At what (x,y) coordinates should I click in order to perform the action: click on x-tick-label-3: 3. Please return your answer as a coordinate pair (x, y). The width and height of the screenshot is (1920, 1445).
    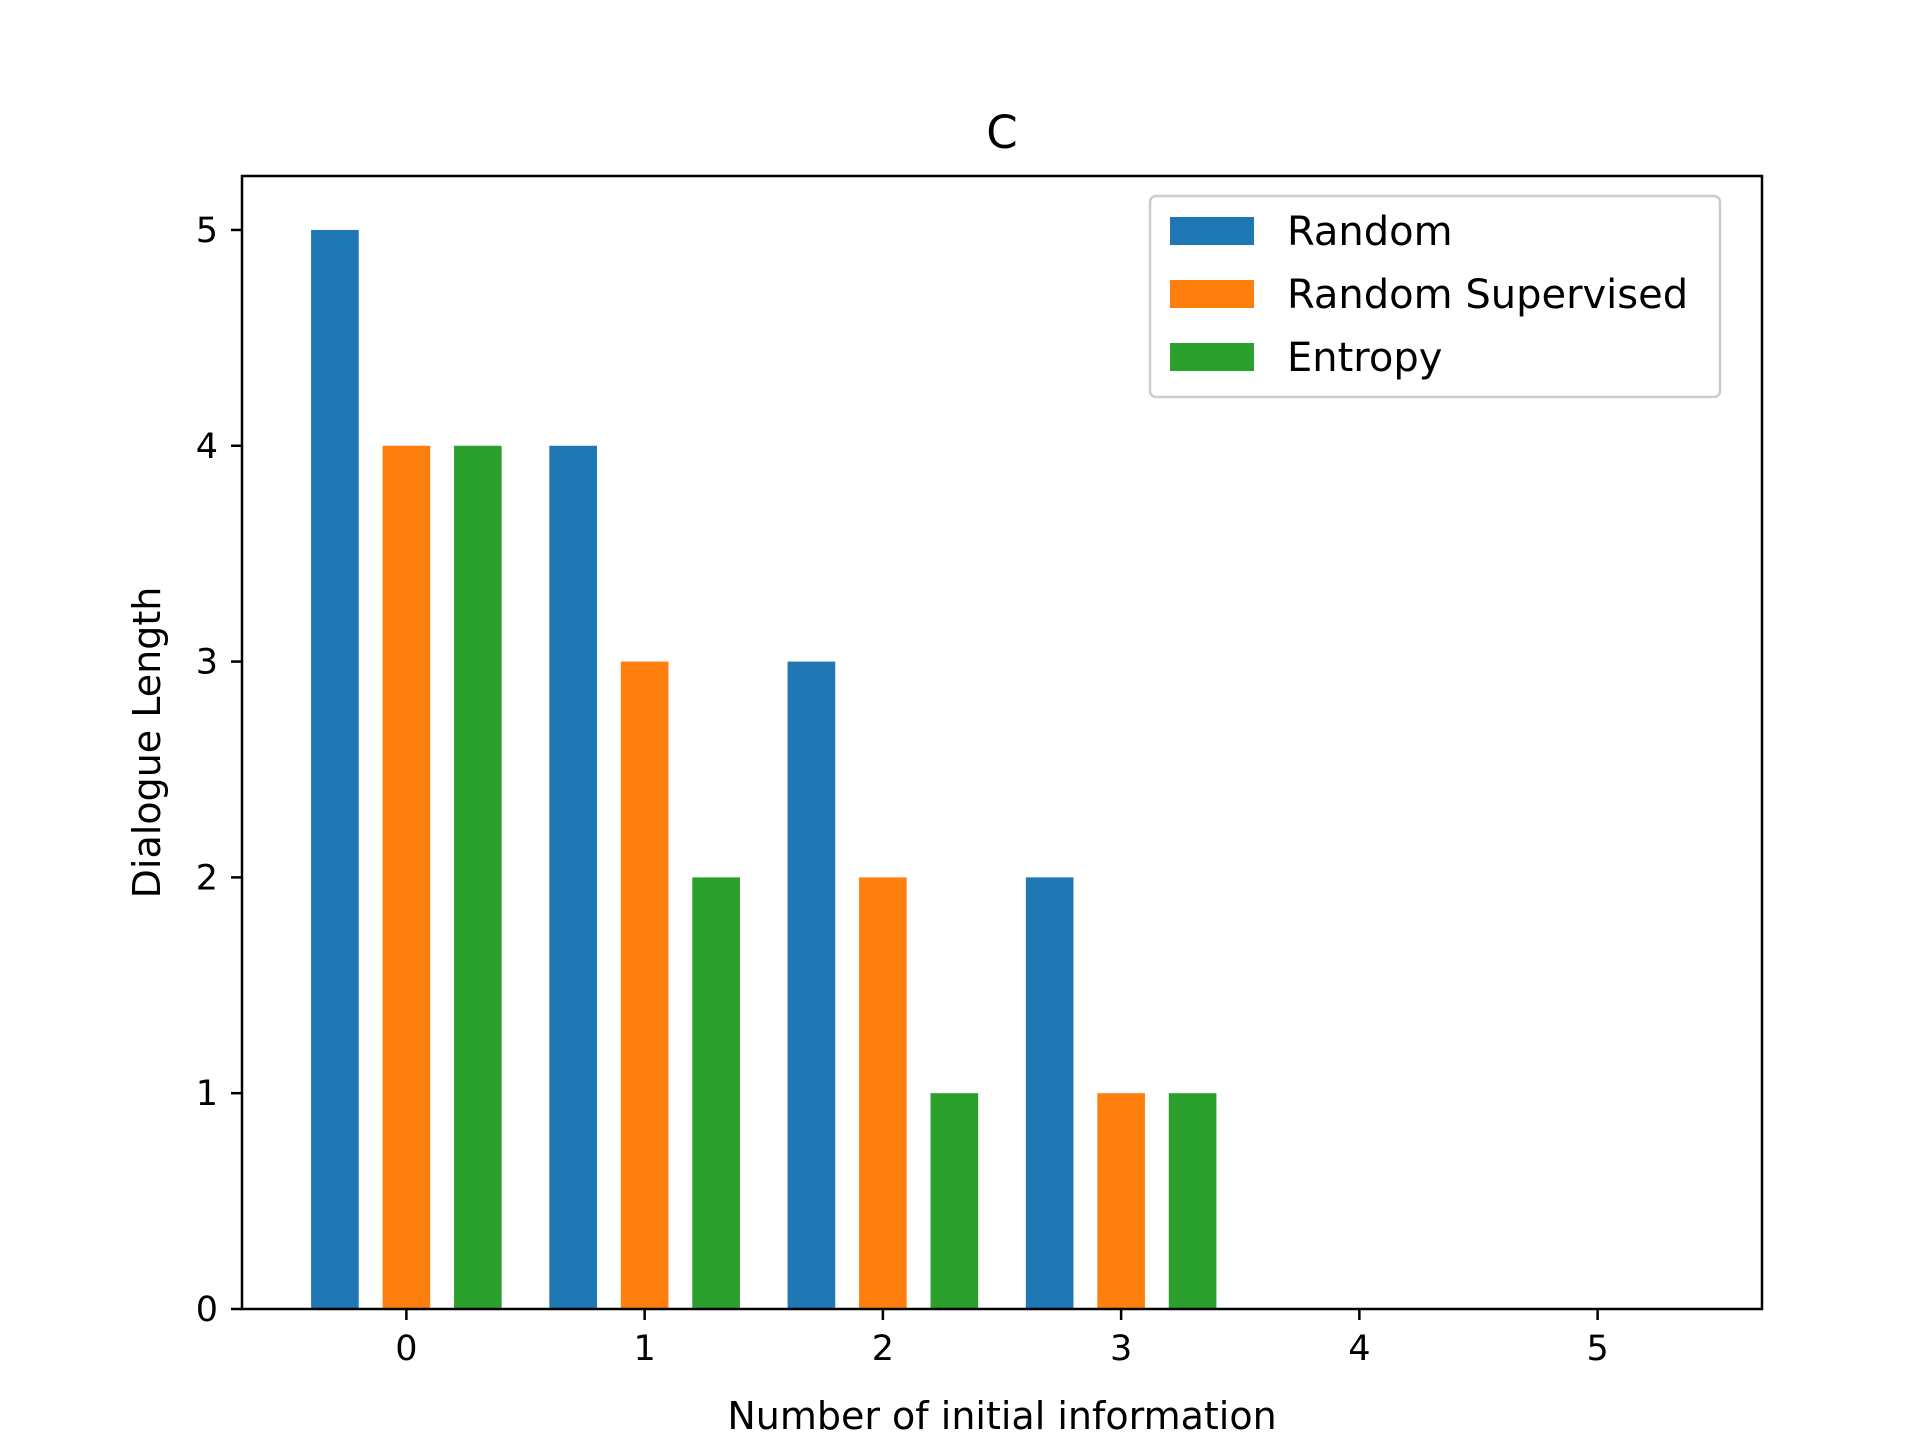
    Looking at the image, I should click on (1121, 1349).